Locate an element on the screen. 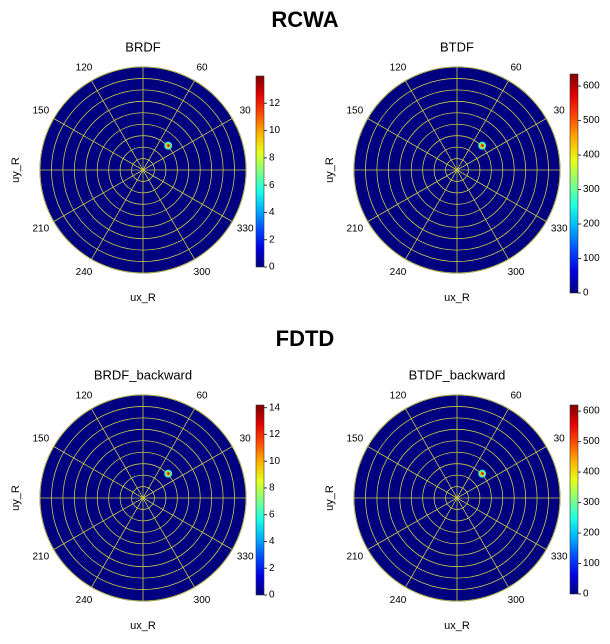 This screenshot has width=610, height=644. section-title: RCWA is located at coordinates (304, 19).